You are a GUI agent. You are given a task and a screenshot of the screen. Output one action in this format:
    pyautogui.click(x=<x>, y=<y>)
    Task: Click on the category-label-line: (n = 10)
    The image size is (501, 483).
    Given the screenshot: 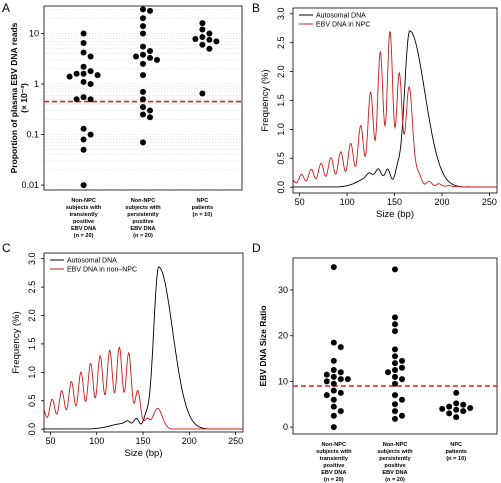 What is the action you would take?
    pyautogui.click(x=203, y=215)
    